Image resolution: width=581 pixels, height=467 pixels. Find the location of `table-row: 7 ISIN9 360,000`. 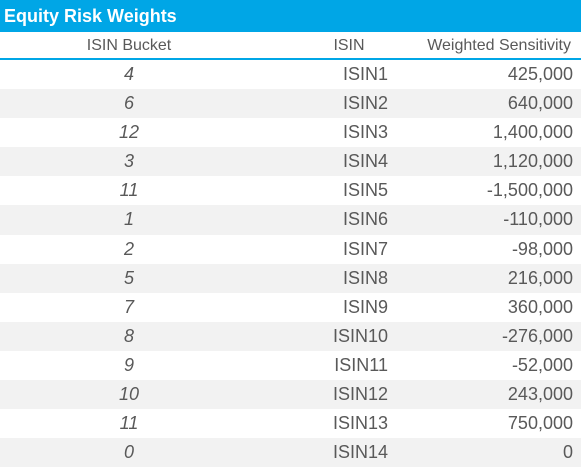

table-row: 7 ISIN9 360,000 is located at coordinates (290, 307).